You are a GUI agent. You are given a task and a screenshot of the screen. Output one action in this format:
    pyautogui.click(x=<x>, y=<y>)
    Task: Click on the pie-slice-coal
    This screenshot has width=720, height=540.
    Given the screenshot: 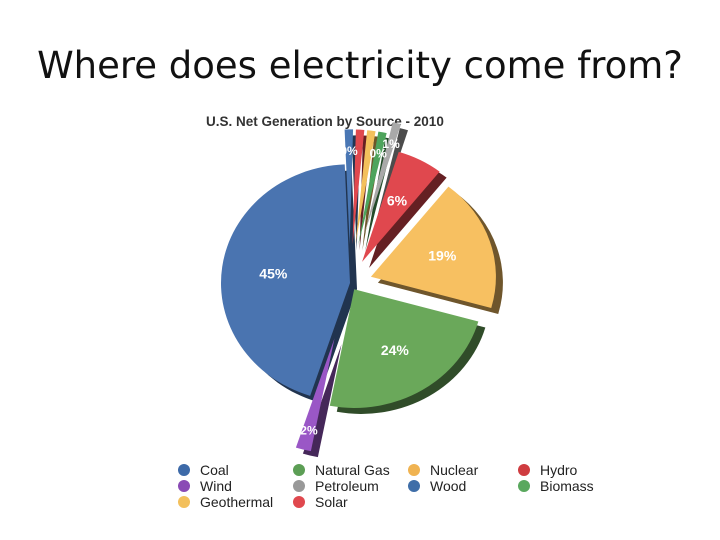 What is the action you would take?
    pyautogui.click(x=285, y=280)
    